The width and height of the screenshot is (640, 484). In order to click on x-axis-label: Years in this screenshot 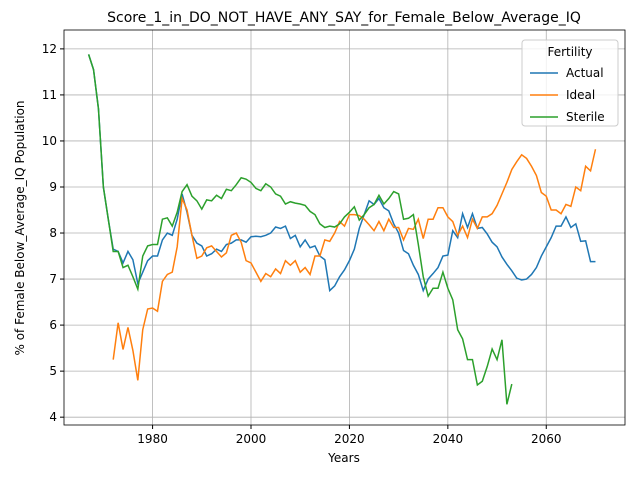, I will do `click(343, 458)`.